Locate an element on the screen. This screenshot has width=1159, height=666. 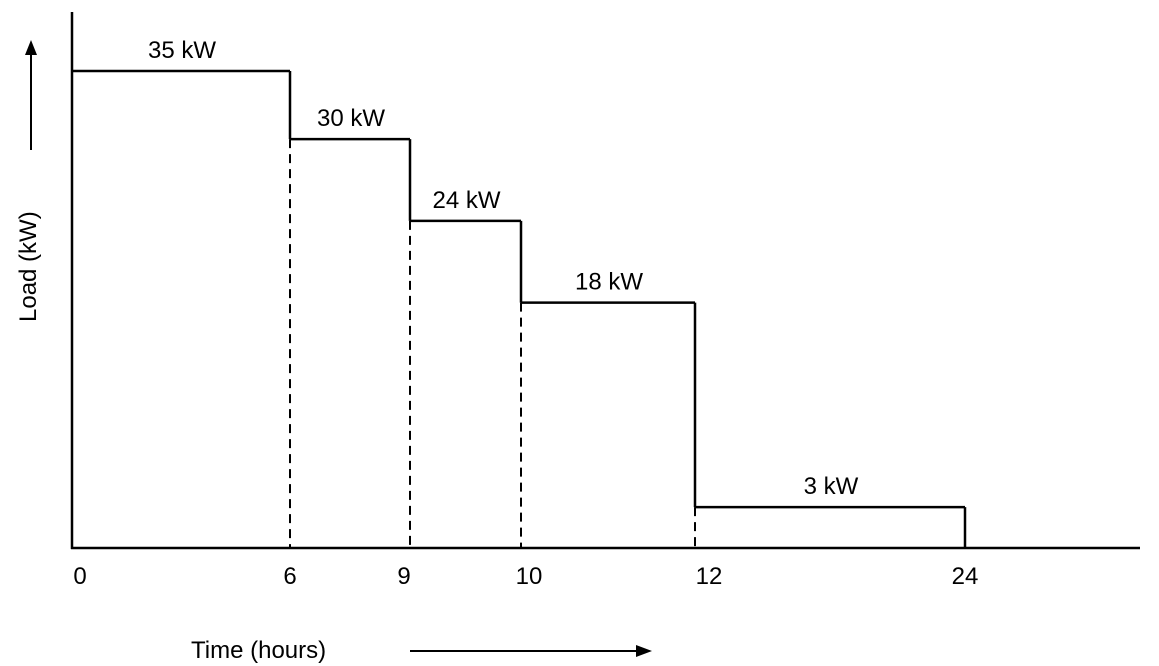
y-axis-label: Load (kW) is located at coordinates (28, 266).